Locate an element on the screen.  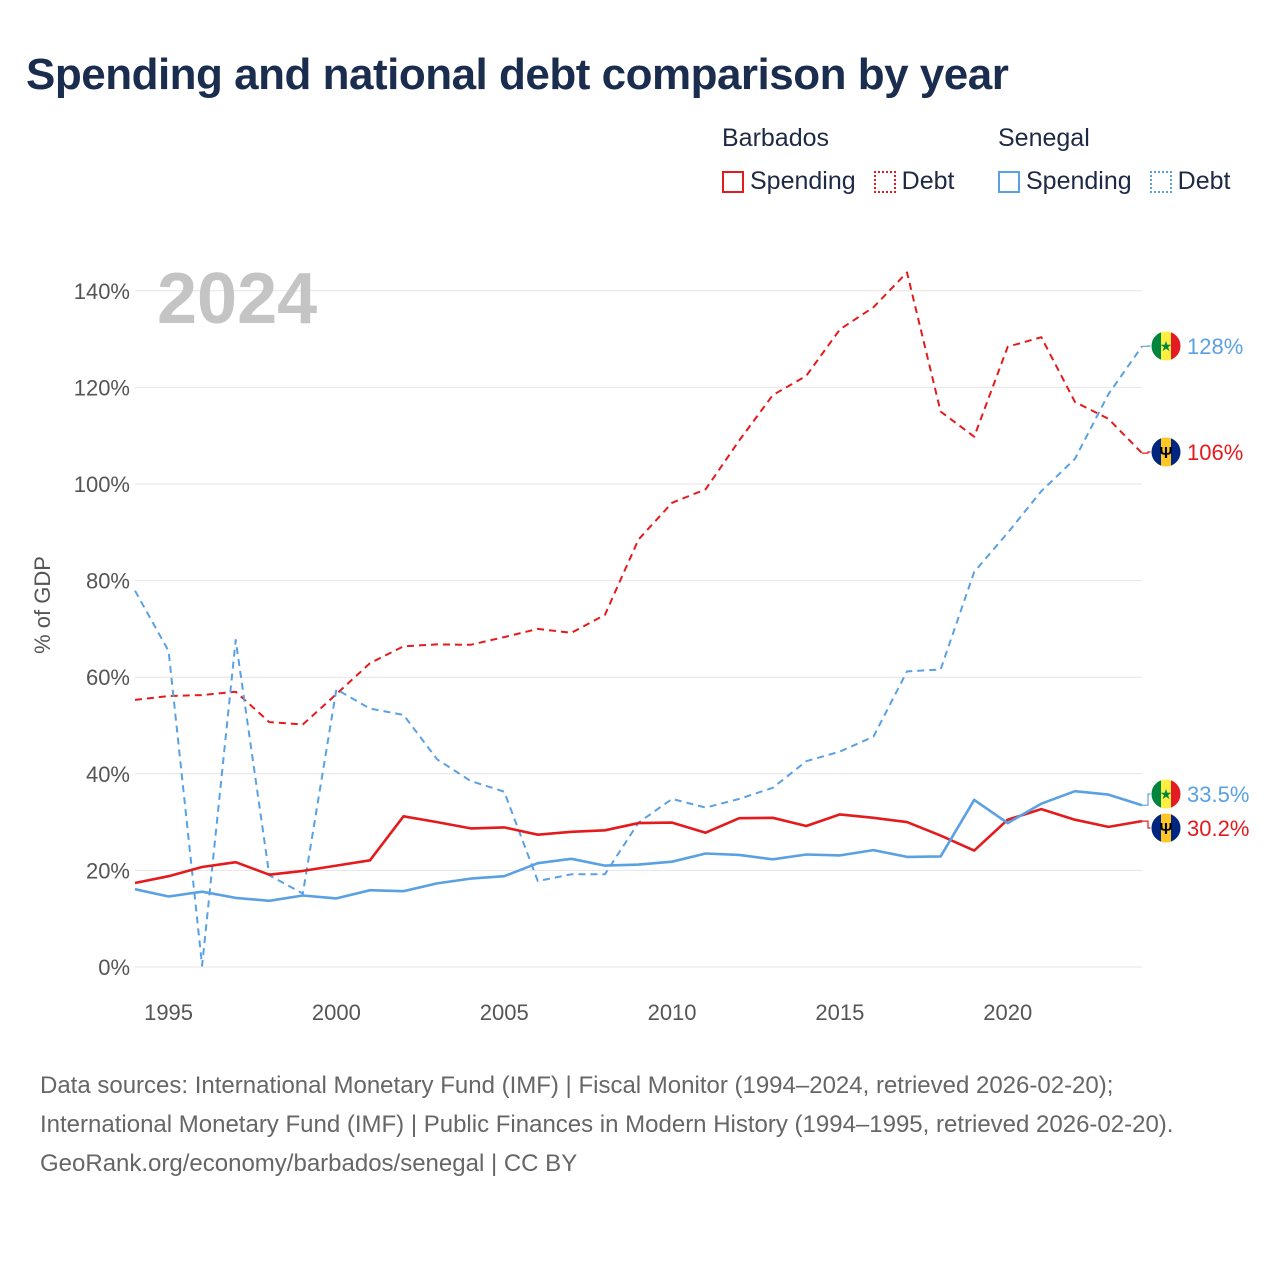
legend-senegal-debt: Debt is located at coordinates (1190, 181).